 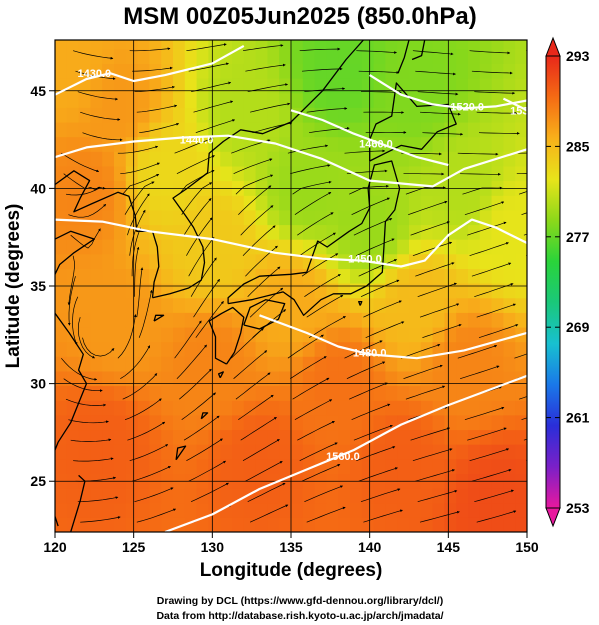 What do you see at coordinates (300, 16) in the screenshot?
I see `chart-title: MSM 00Z05Jun2025 (850.0hPa)` at bounding box center [300, 16].